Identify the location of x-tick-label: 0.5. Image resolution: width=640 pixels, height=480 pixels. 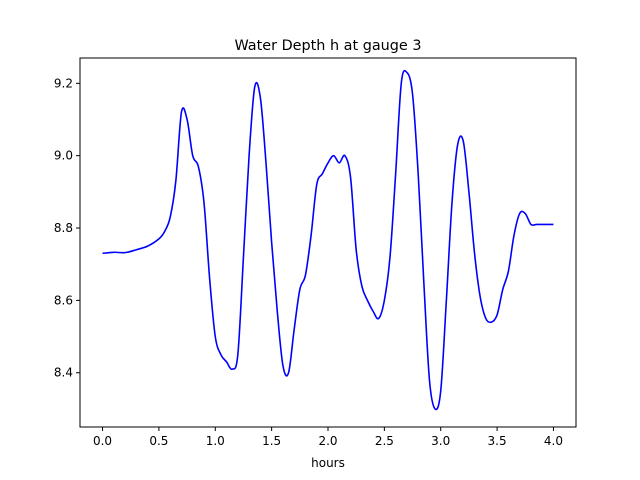
(158, 441).